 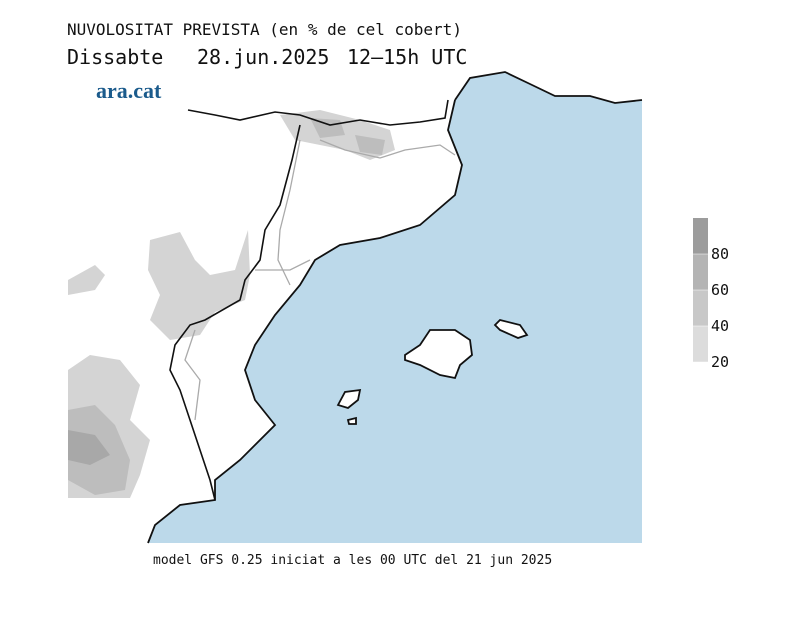 What do you see at coordinates (720, 362) in the screenshot?
I see `legend-label: 20` at bounding box center [720, 362].